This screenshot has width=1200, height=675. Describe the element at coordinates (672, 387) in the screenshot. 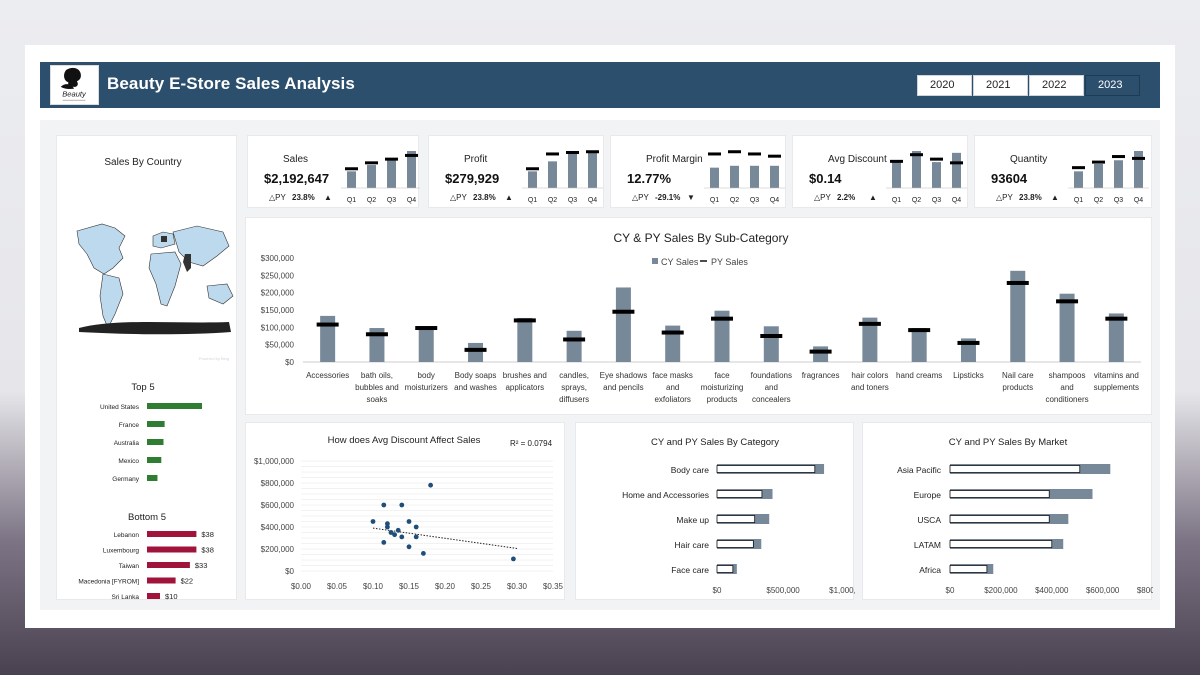

I see `category-label: face masks and exfoliators` at that location.